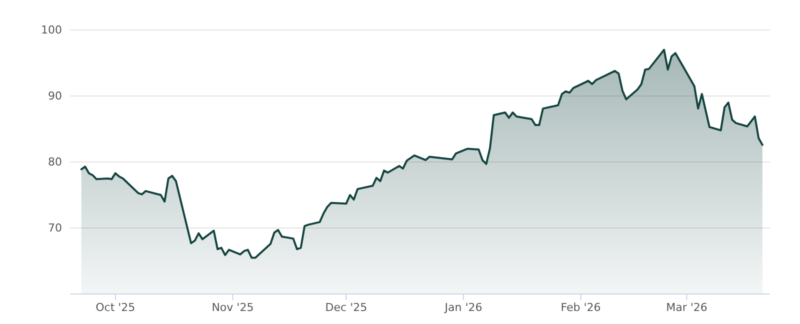 The height and width of the screenshot is (324, 800). I want to click on y-tick-label: 100, so click(51, 30).